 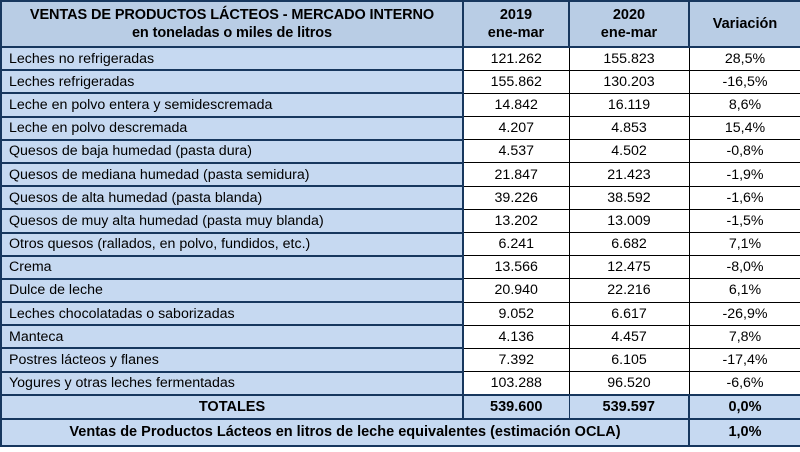 What do you see at coordinates (516, 290) in the screenshot?
I see `row-value-2019: 20.940` at bounding box center [516, 290].